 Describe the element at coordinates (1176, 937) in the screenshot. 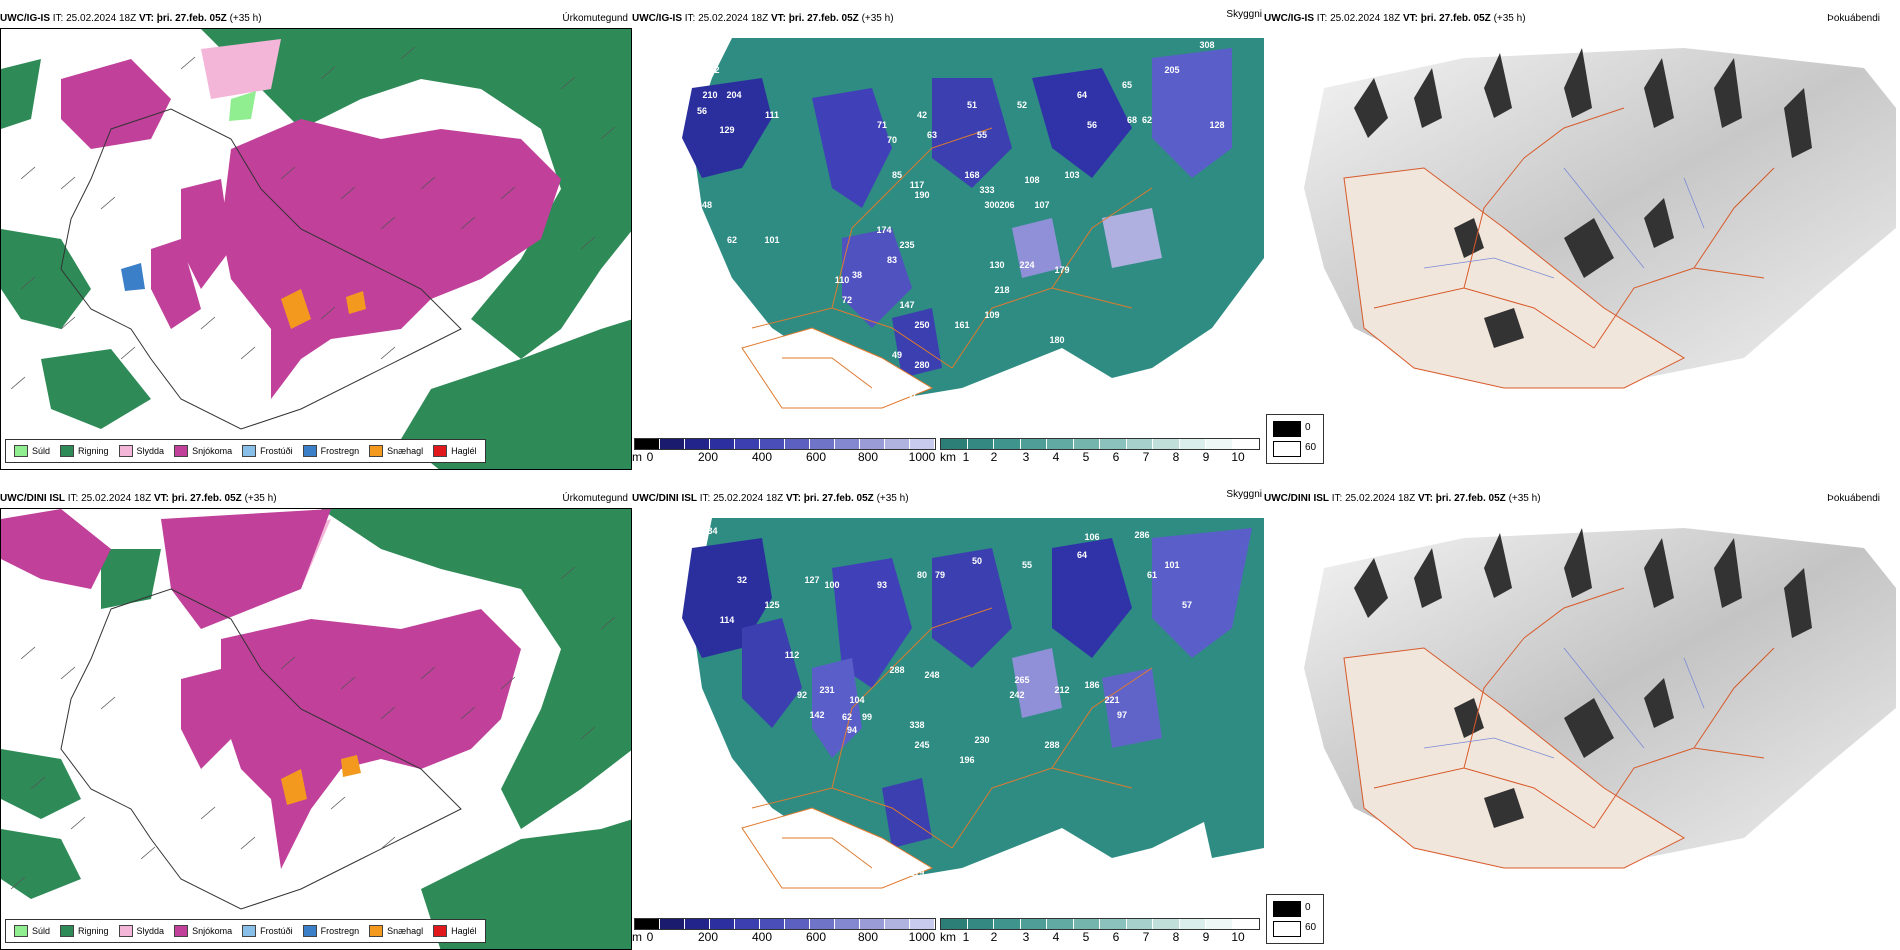

I see `colorbar-tick: 8` at that location.